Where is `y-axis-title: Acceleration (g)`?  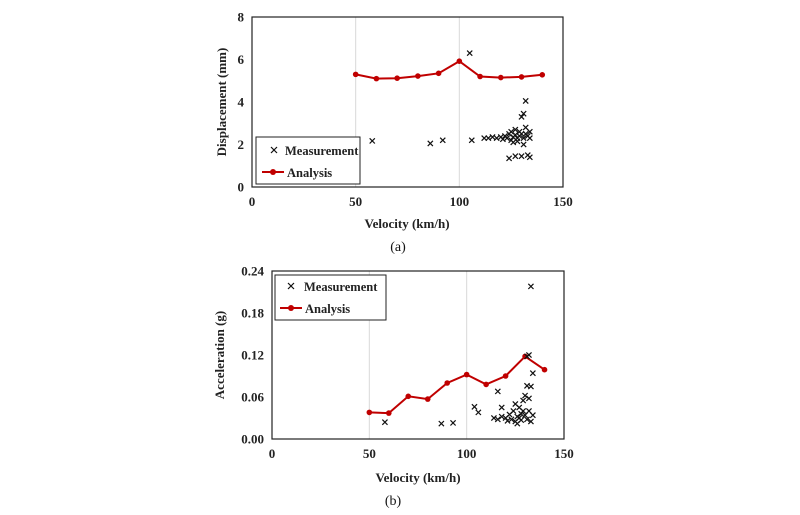
y-axis-title: Acceleration (g) is located at coordinates (219, 355).